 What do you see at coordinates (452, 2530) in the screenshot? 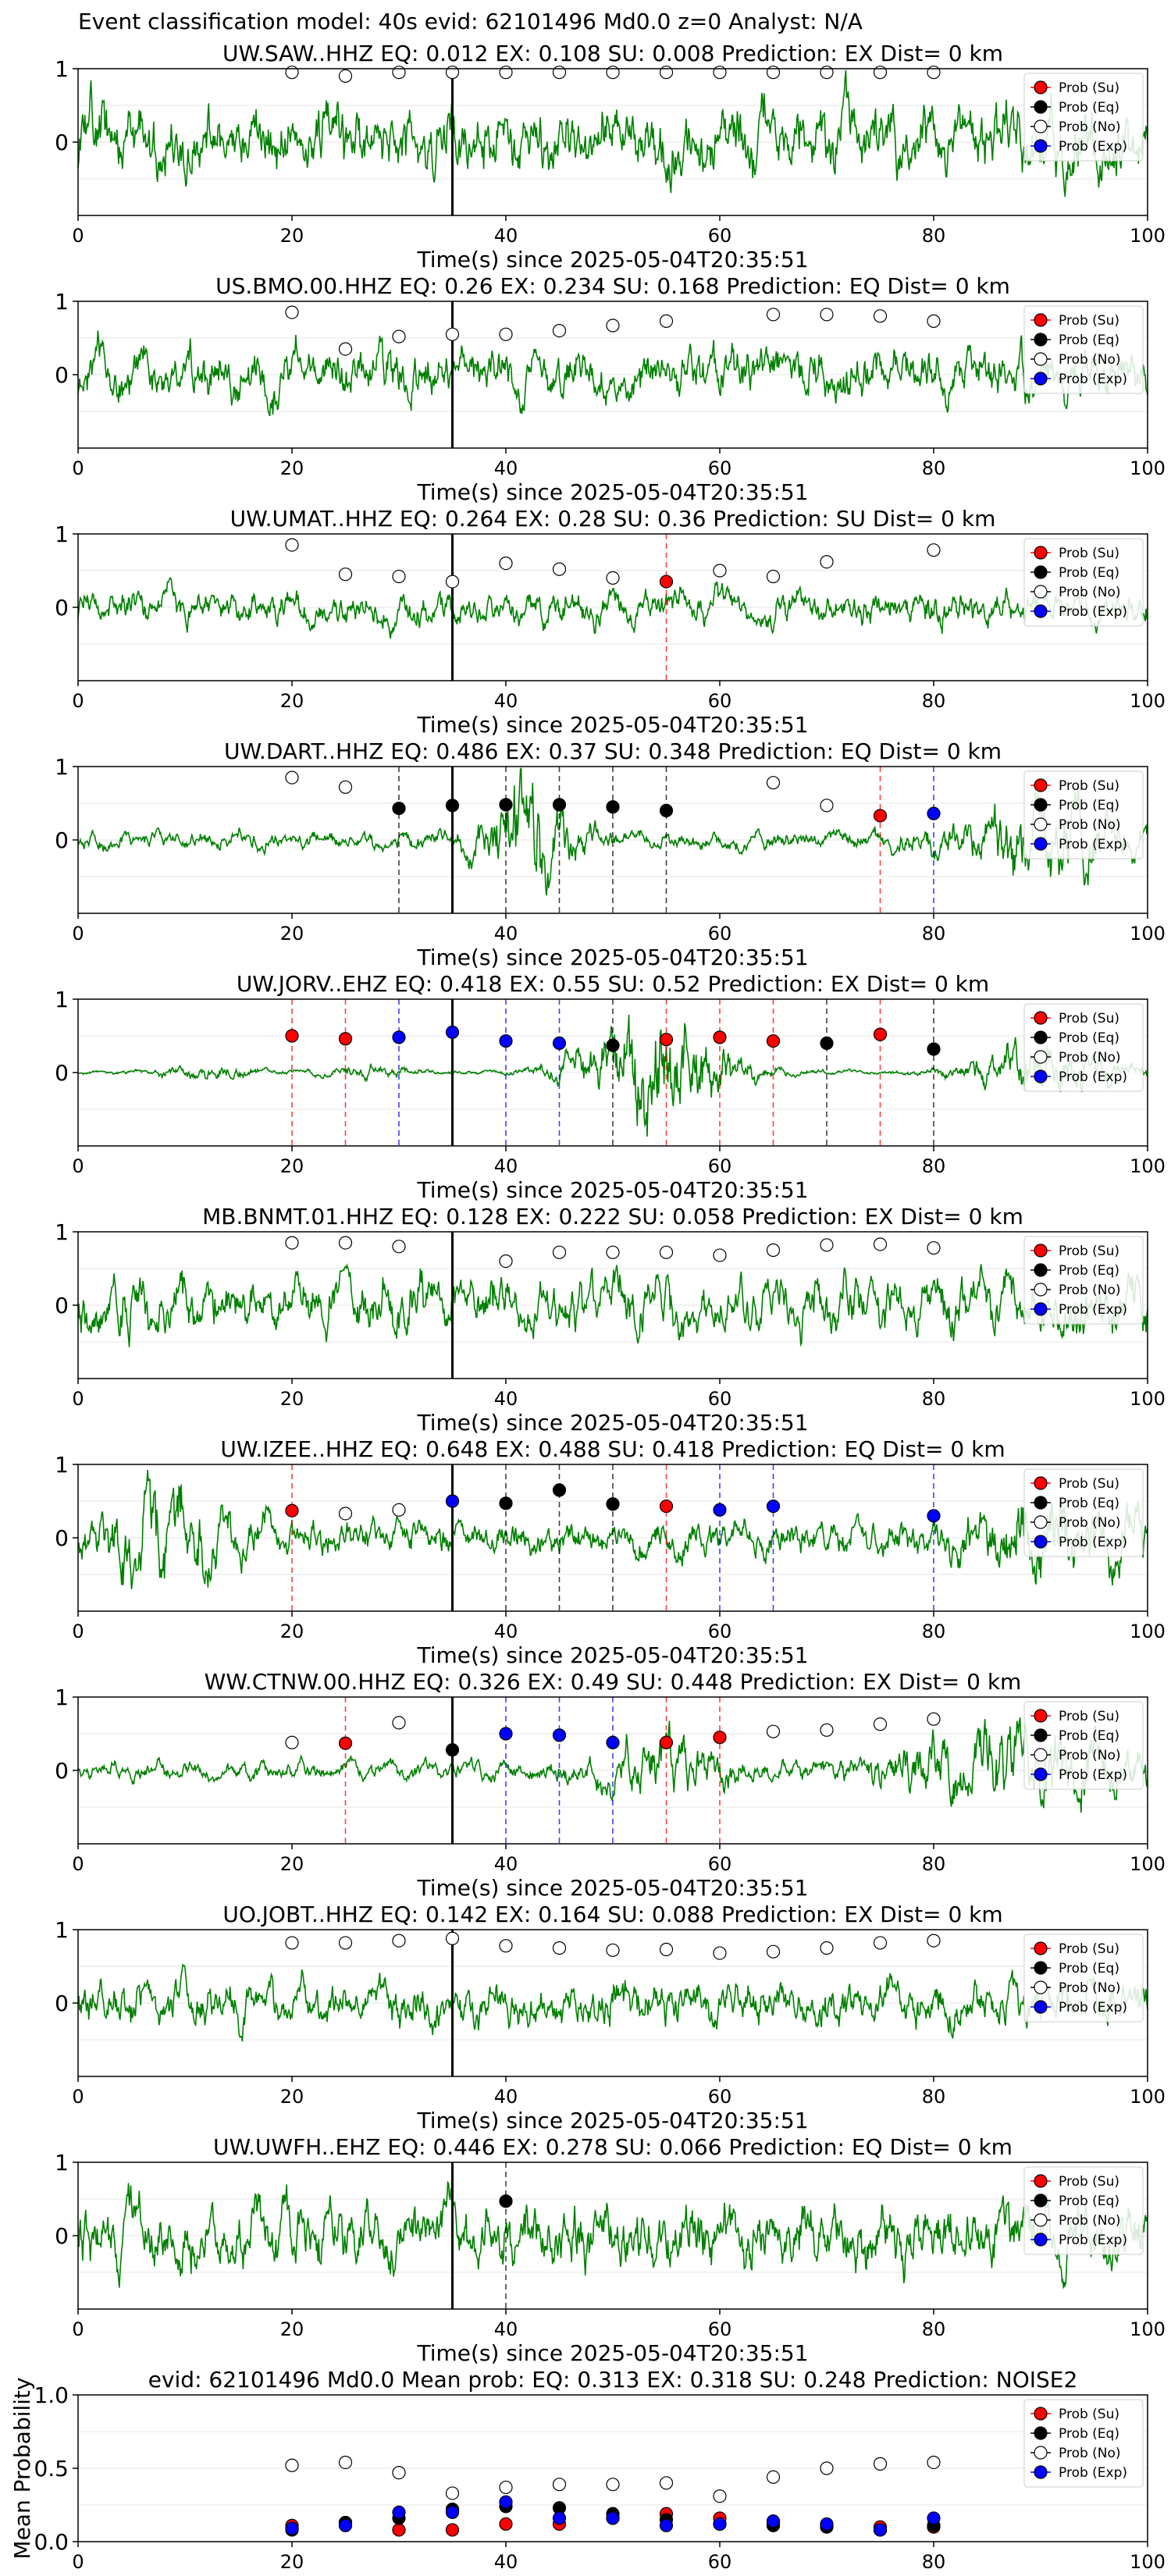
I see `mean-prob-point-su` at bounding box center [452, 2530].